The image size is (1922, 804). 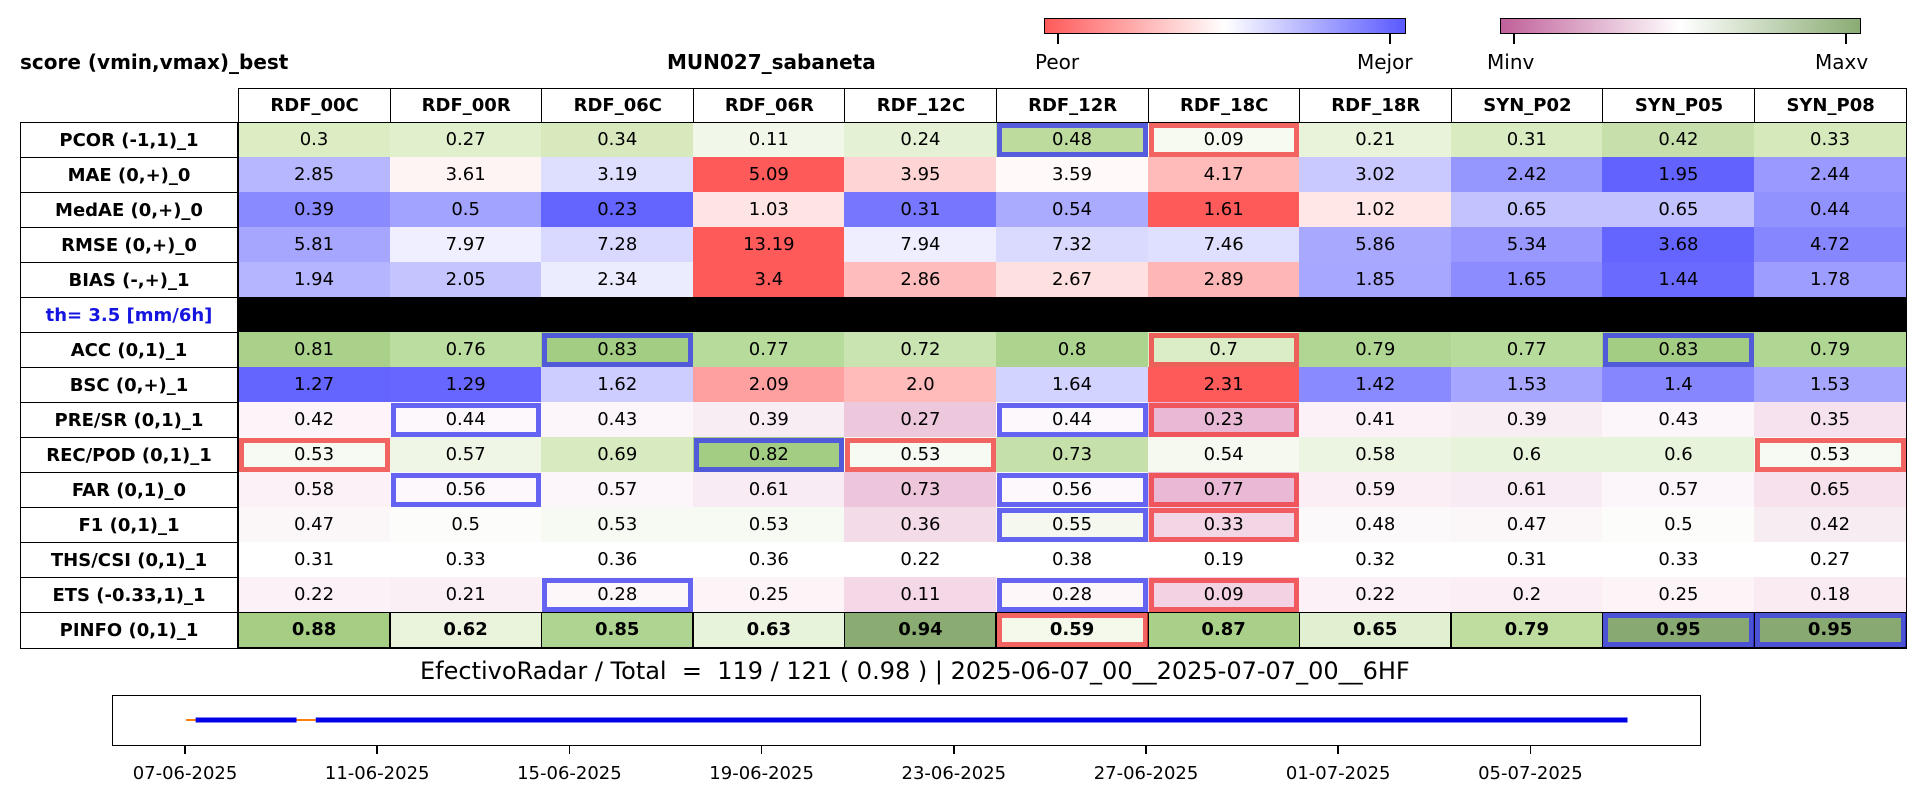 What do you see at coordinates (771, 62) in the screenshot?
I see `station-title: MUN027_sabaneta` at bounding box center [771, 62].